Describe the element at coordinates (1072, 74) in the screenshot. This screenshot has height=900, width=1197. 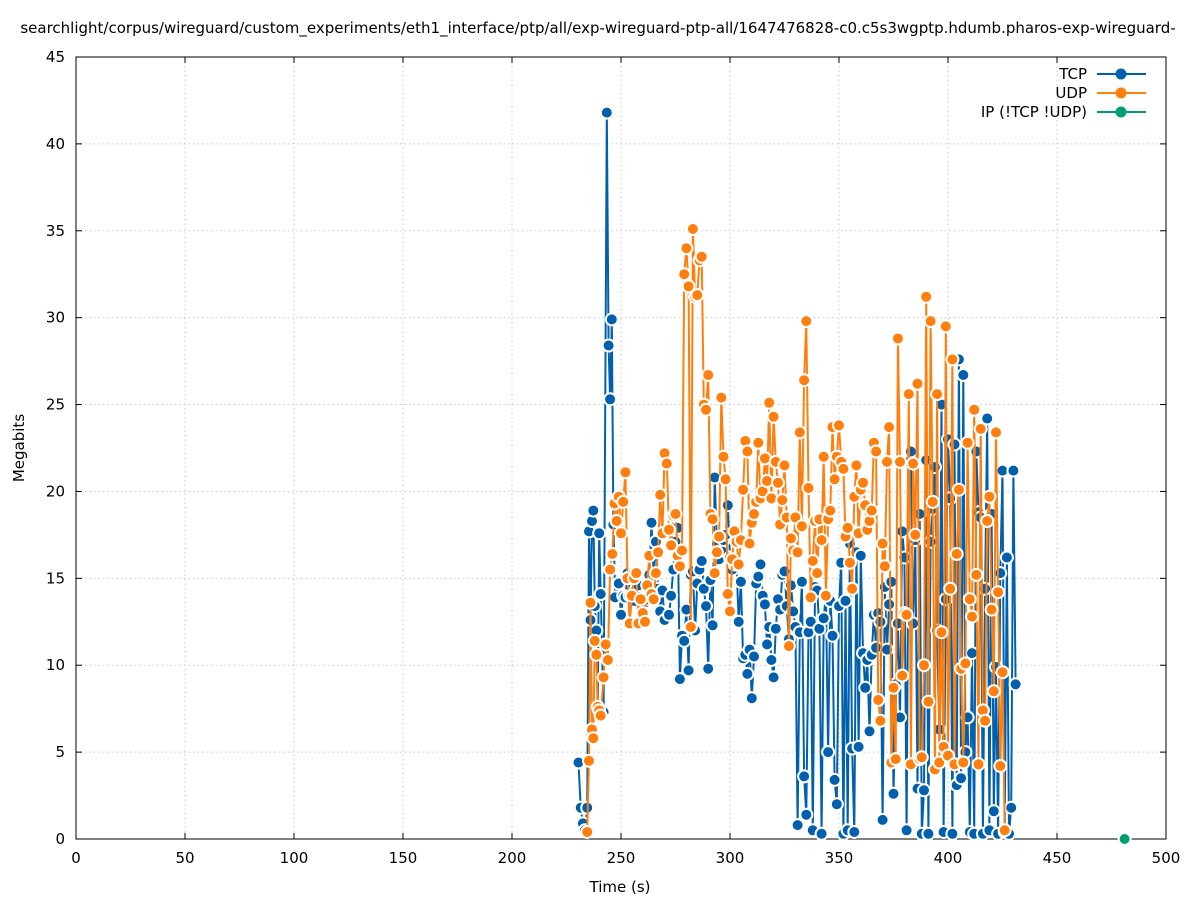
I see `legend-label: TCP` at that location.